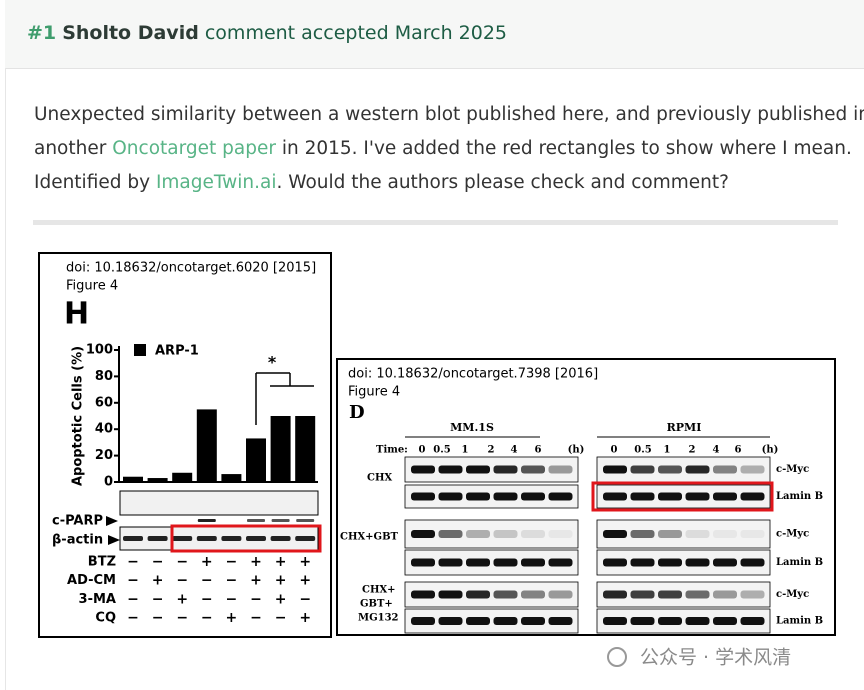 This screenshot has width=864, height=690. What do you see at coordinates (441, 450) in the screenshot?
I see `time-tick: 0.5` at bounding box center [441, 450].